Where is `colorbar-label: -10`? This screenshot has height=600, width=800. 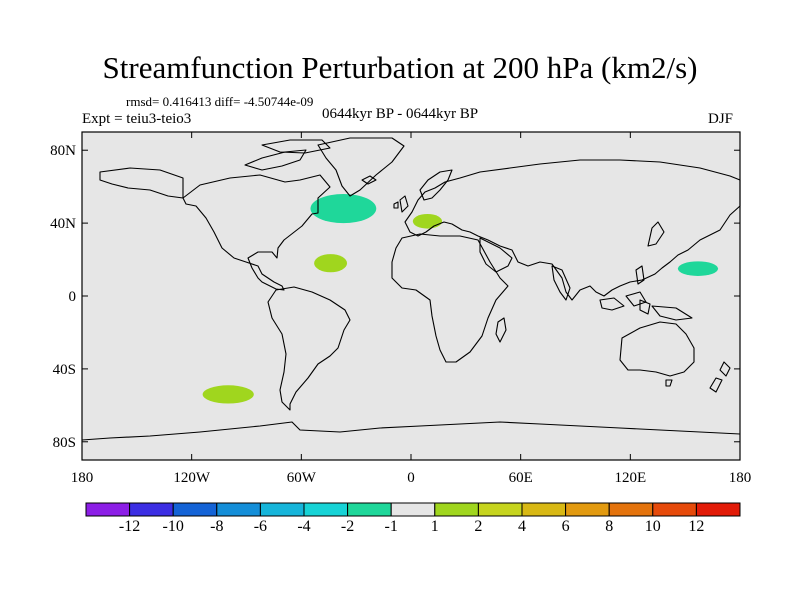
colorbar-label: -10 is located at coordinates (173, 526).